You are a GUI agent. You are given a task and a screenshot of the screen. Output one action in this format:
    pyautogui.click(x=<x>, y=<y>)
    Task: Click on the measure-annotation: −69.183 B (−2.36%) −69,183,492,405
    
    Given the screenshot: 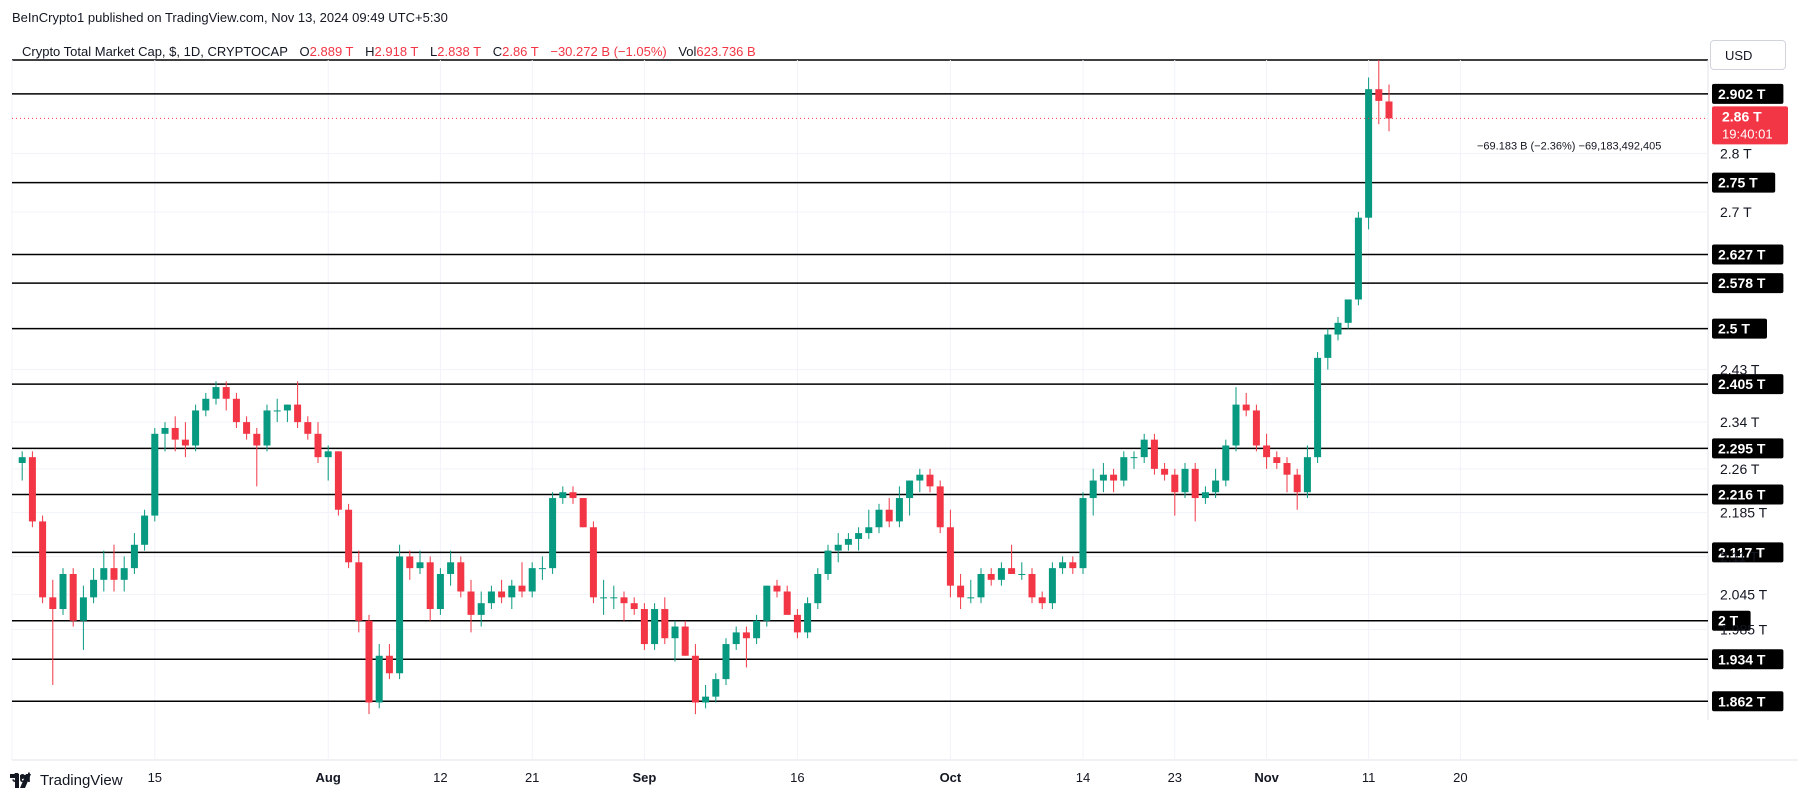 What is the action you would take?
    pyautogui.click(x=1569, y=146)
    